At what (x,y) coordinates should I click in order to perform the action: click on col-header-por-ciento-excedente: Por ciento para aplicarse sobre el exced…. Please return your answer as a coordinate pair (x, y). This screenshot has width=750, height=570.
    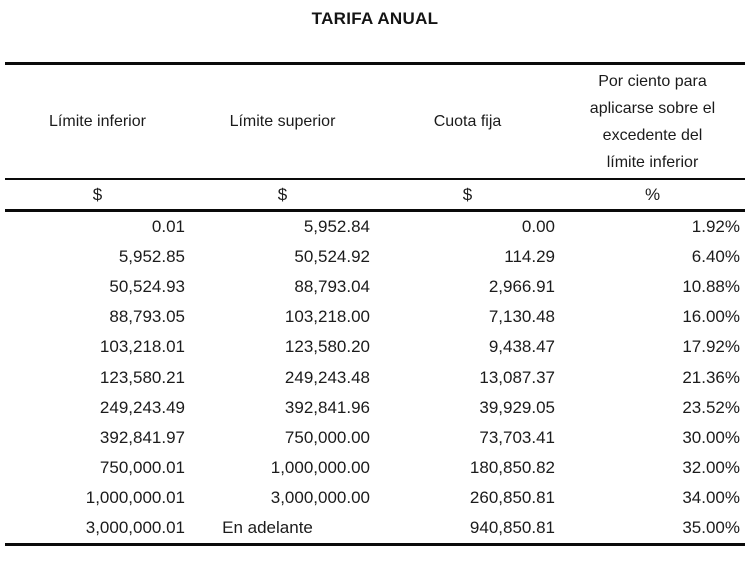
    Looking at the image, I should click on (652, 121).